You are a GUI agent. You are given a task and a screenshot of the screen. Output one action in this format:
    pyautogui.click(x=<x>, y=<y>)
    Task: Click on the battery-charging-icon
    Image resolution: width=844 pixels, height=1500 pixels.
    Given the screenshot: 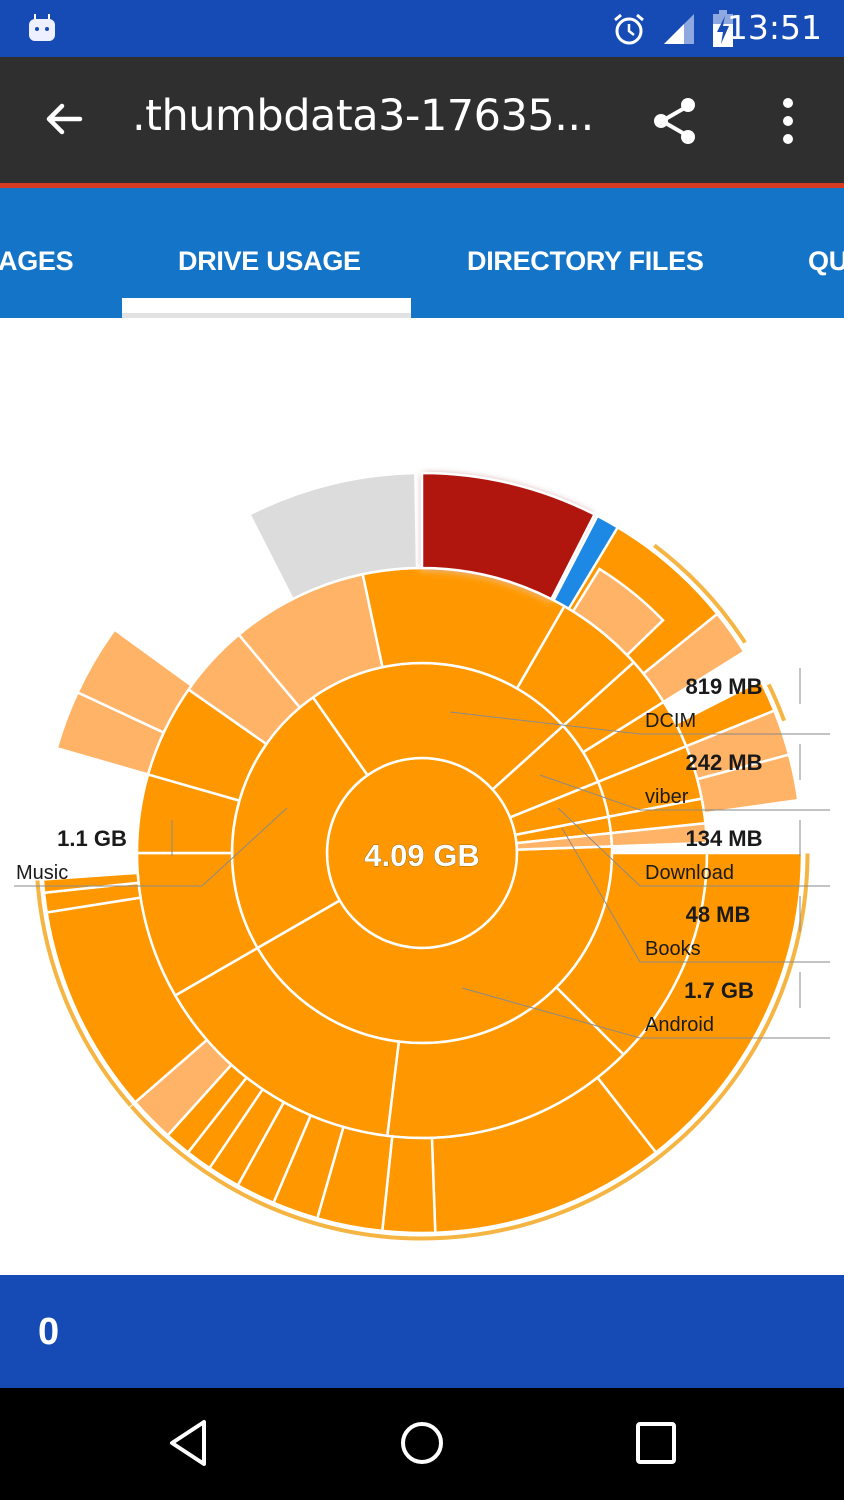 What is the action you would take?
    pyautogui.click(x=723, y=31)
    